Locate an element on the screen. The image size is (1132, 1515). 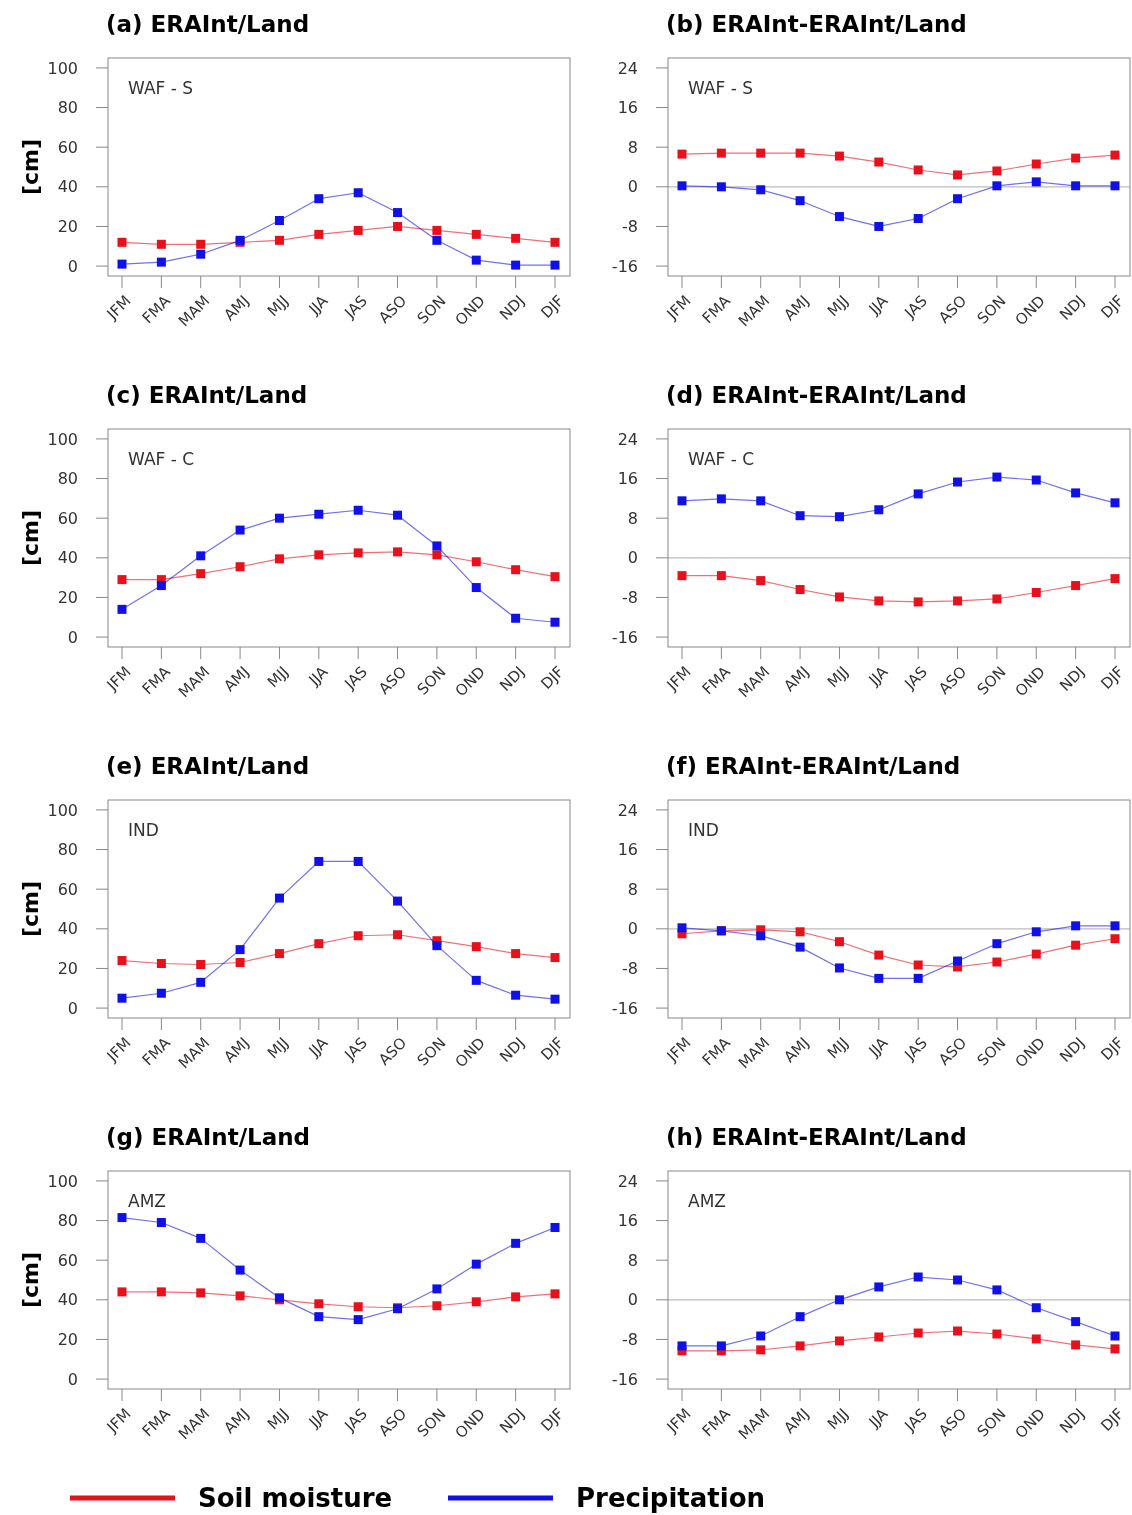
chart-title: (f) ERAInt-ERAInt/Land is located at coordinates (813, 766).